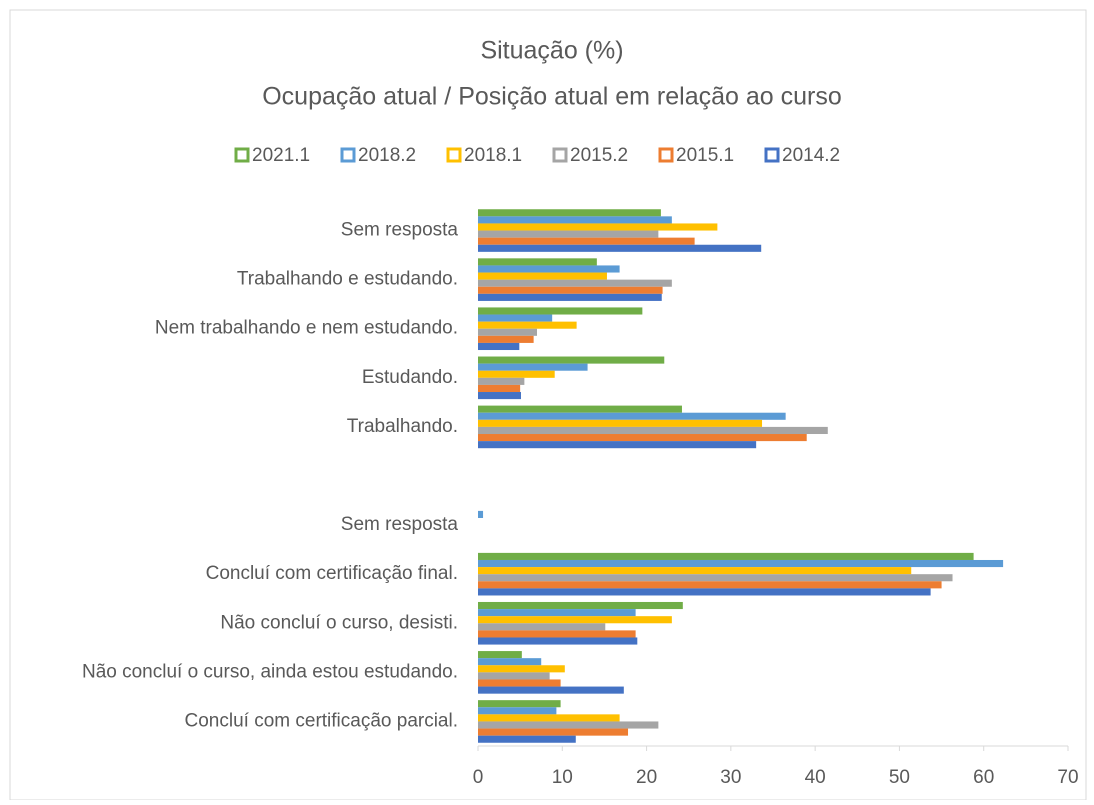  I want to click on chart-title: Situação (%), so click(551, 51).